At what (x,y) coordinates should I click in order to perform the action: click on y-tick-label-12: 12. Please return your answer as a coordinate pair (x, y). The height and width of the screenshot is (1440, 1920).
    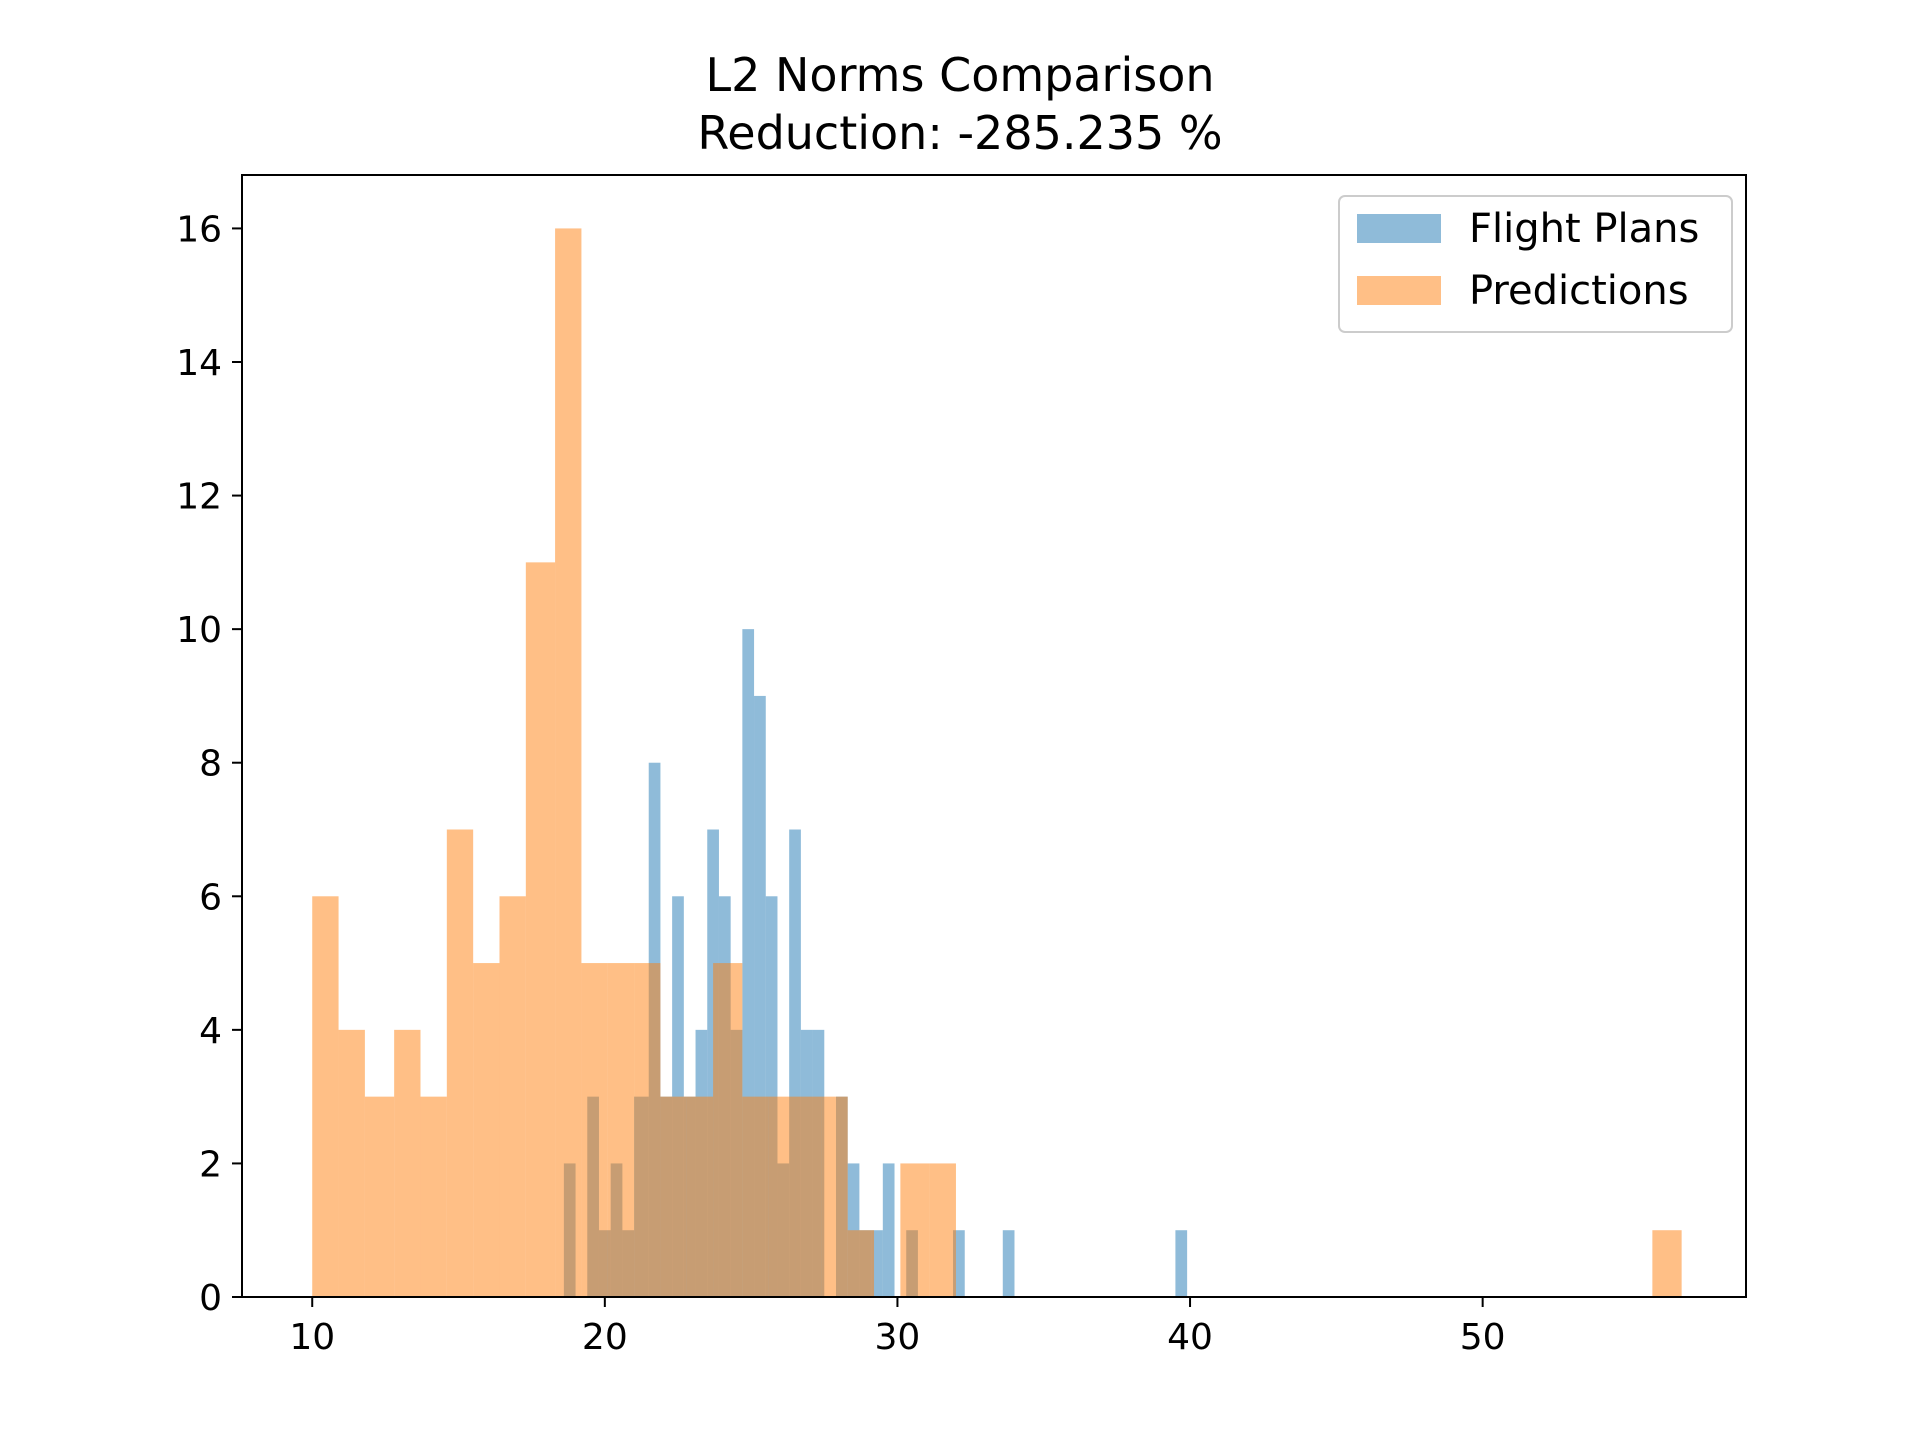
    Looking at the image, I should click on (199, 497).